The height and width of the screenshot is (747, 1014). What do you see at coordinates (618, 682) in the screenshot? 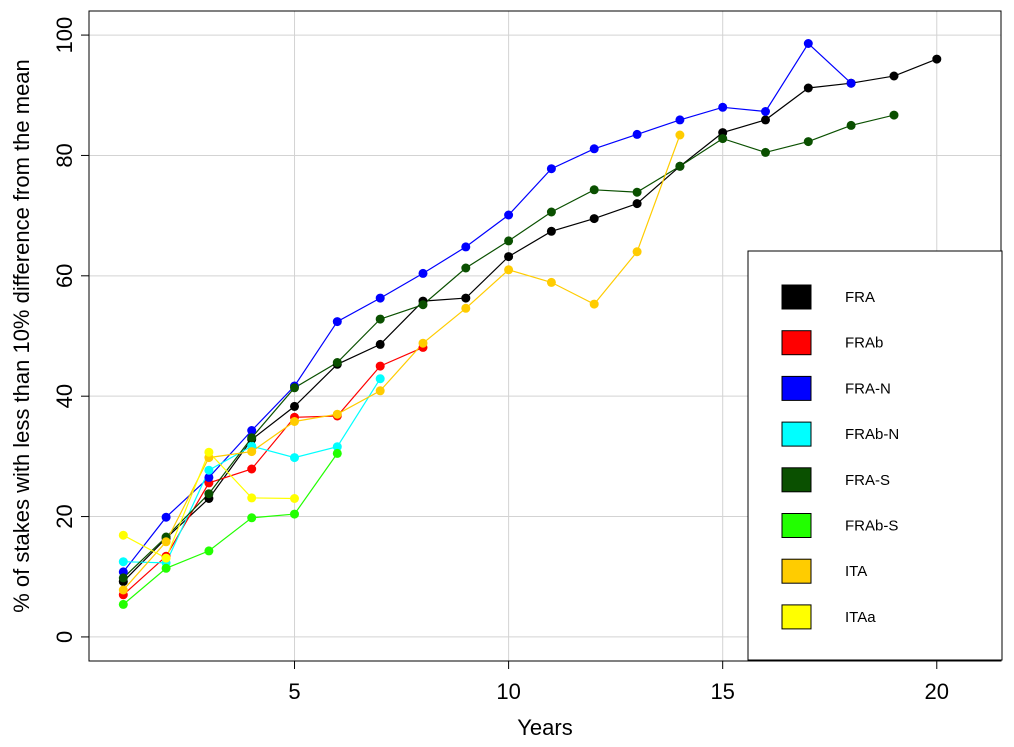
I see `x-axis: 5 10 15 20` at bounding box center [618, 682].